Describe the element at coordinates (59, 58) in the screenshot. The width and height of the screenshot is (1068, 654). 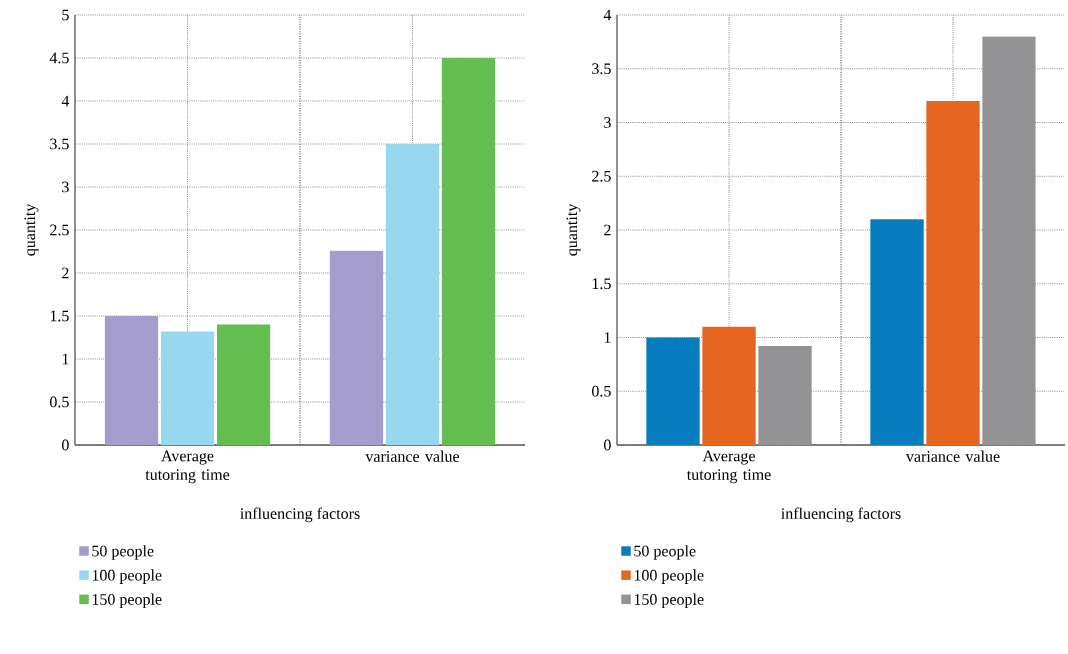
I see `y-tick-label: 4.5` at that location.